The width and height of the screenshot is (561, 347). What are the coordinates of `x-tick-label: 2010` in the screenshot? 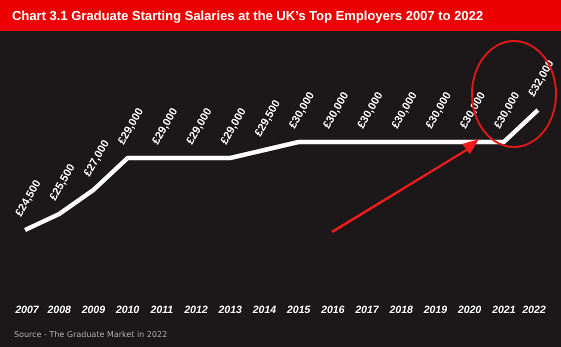 It's located at (127, 310).